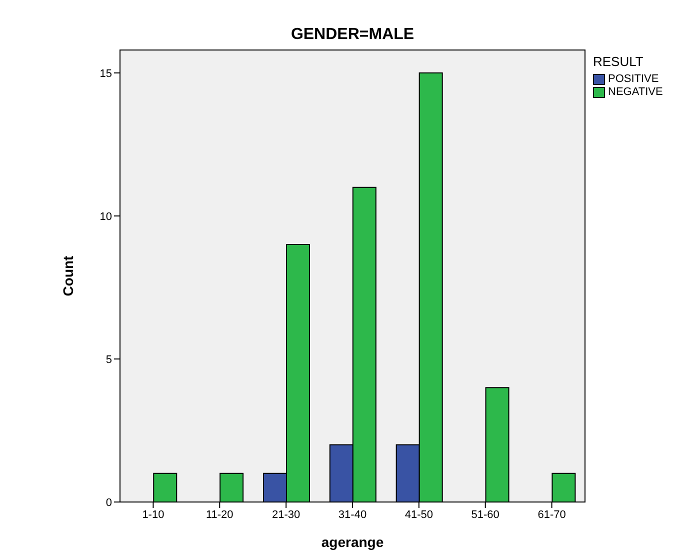 This screenshot has width=681, height=560. Describe the element at coordinates (618, 61) in the screenshot. I see `legend-title: RESULT` at that location.